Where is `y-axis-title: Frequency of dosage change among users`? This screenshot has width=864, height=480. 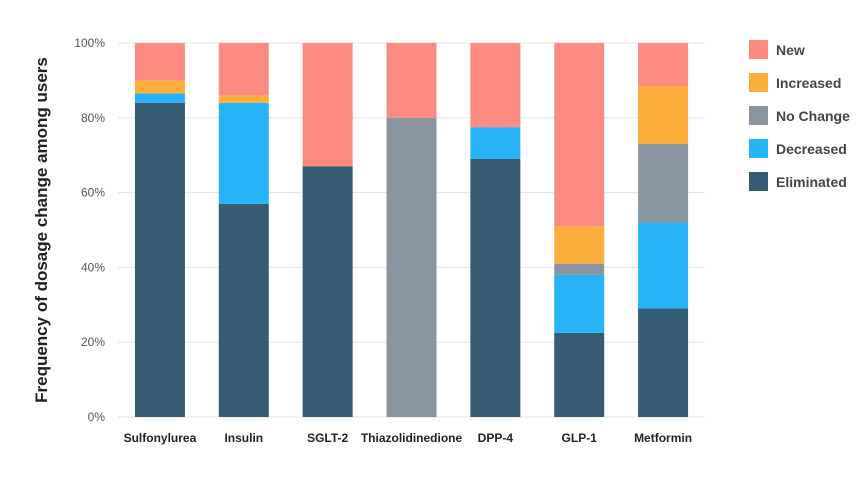
y-axis-title: Frequency of dosage change among users is located at coordinates (41, 230).